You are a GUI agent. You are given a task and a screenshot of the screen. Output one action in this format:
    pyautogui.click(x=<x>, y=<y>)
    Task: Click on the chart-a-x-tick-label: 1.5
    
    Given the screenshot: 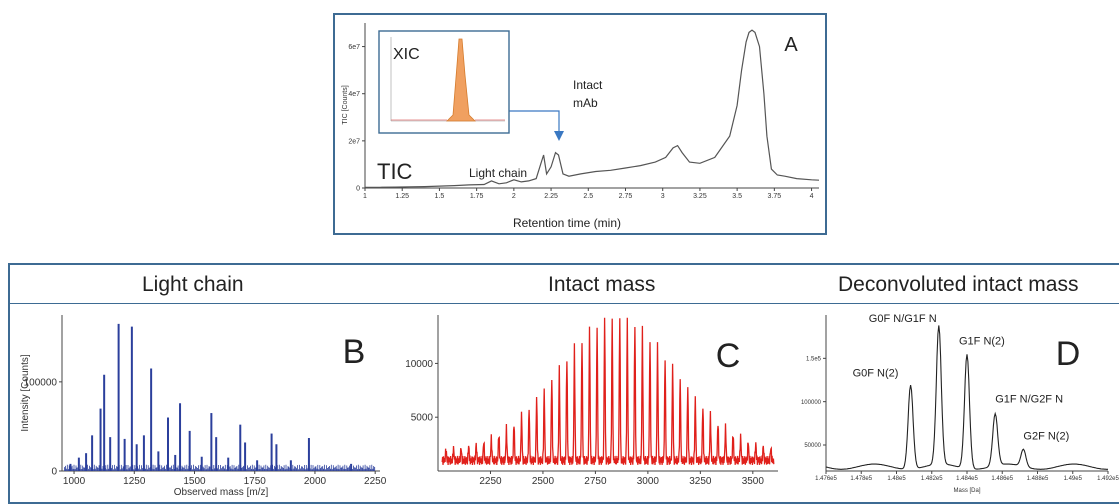 What is the action you would take?
    pyautogui.click(x=440, y=196)
    